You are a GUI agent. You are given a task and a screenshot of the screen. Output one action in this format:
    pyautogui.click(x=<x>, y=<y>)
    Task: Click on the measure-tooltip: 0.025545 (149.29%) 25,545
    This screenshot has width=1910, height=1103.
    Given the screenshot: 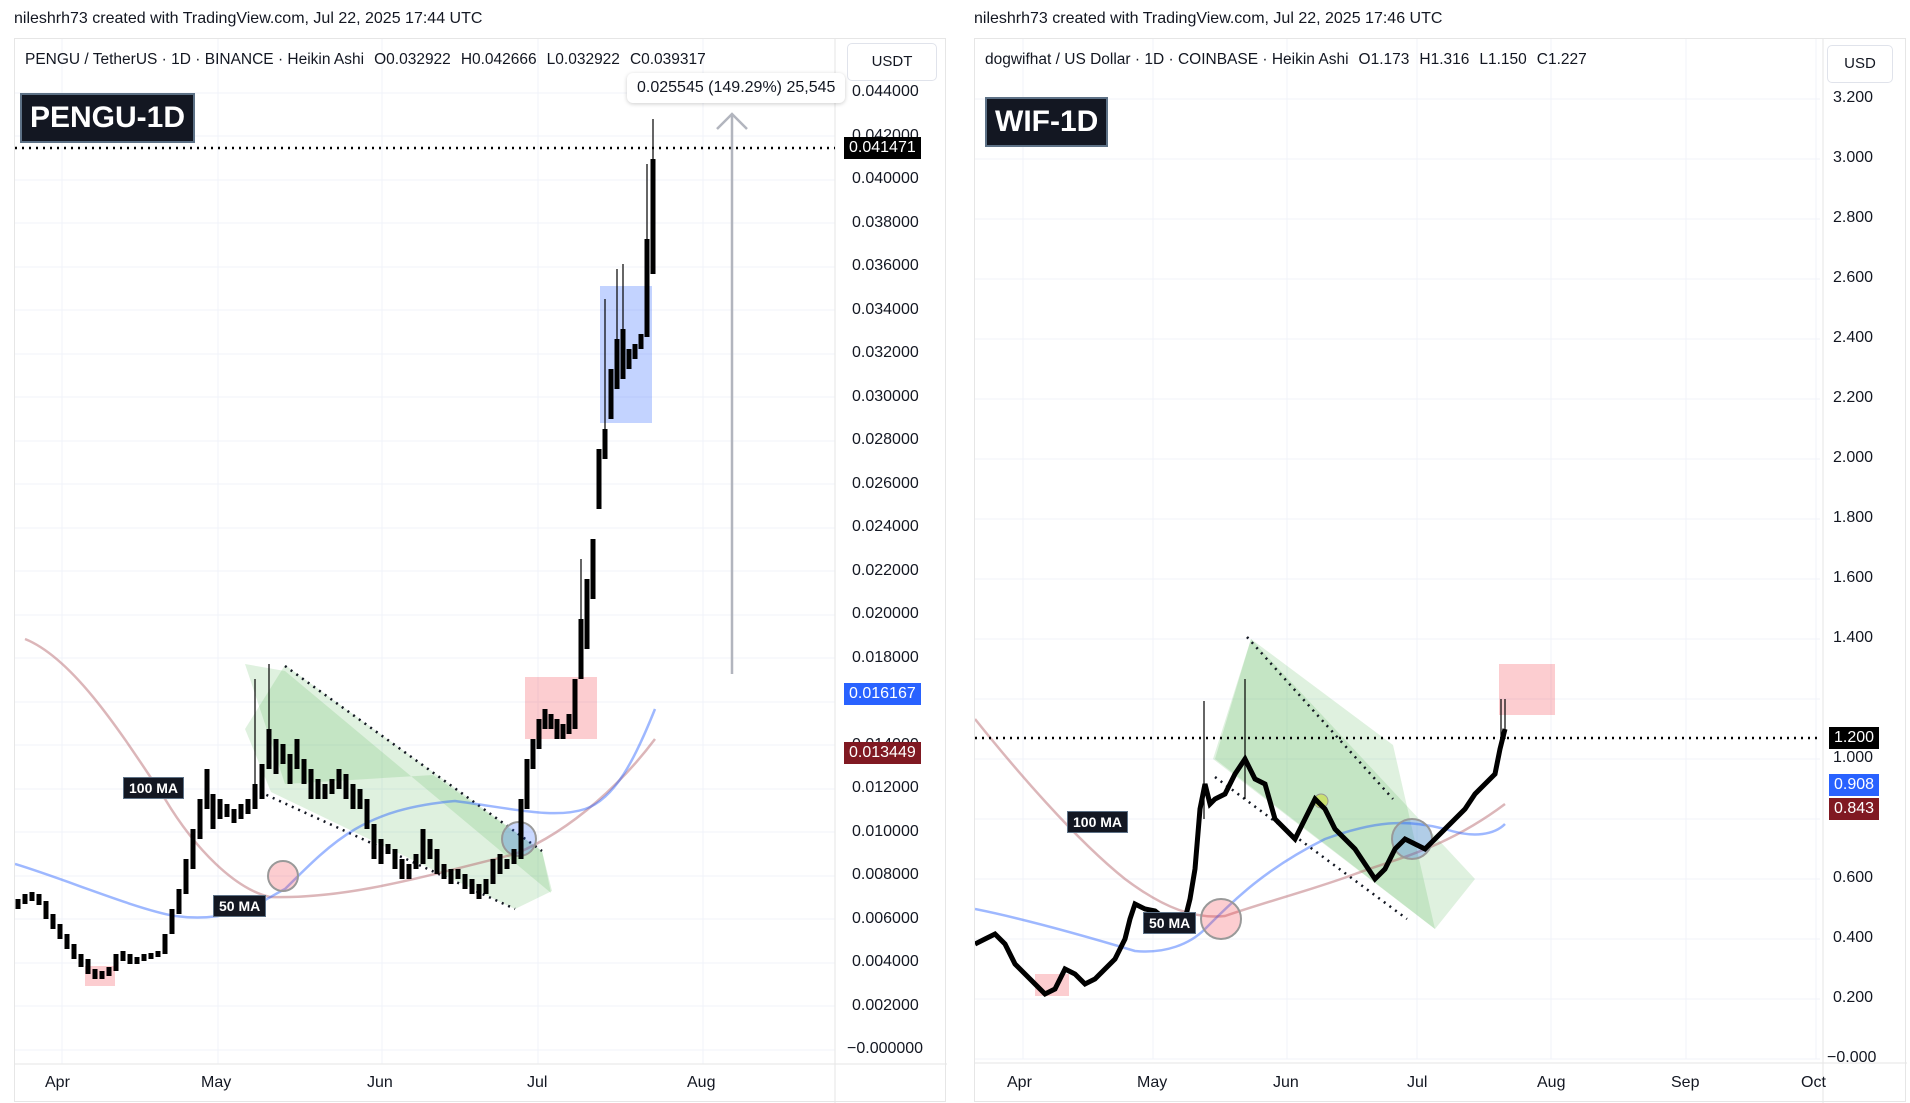 What is the action you would take?
    pyautogui.click(x=736, y=88)
    